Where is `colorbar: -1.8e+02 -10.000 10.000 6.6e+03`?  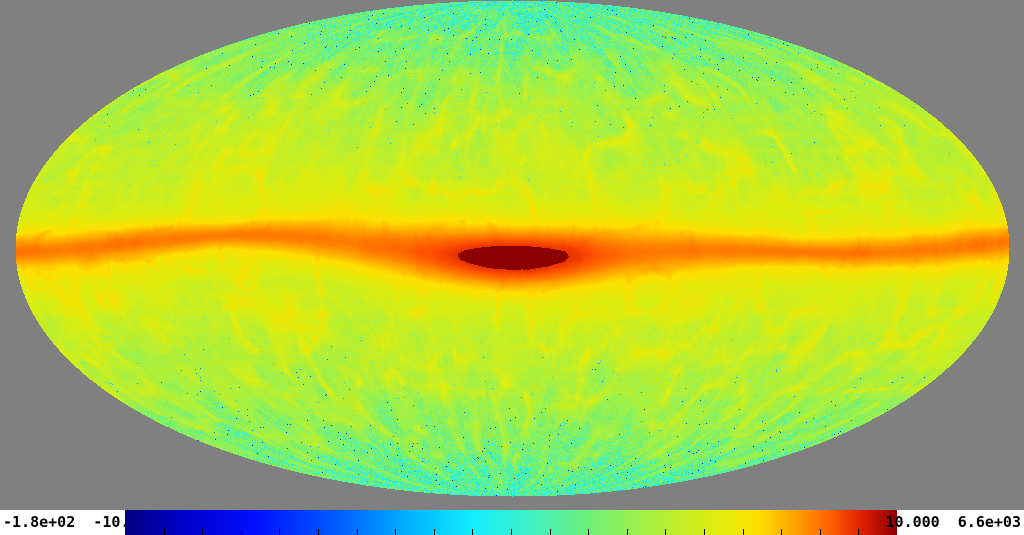 colorbar: -1.8e+02 -10.000 10.000 6.6e+03 is located at coordinates (512, 522).